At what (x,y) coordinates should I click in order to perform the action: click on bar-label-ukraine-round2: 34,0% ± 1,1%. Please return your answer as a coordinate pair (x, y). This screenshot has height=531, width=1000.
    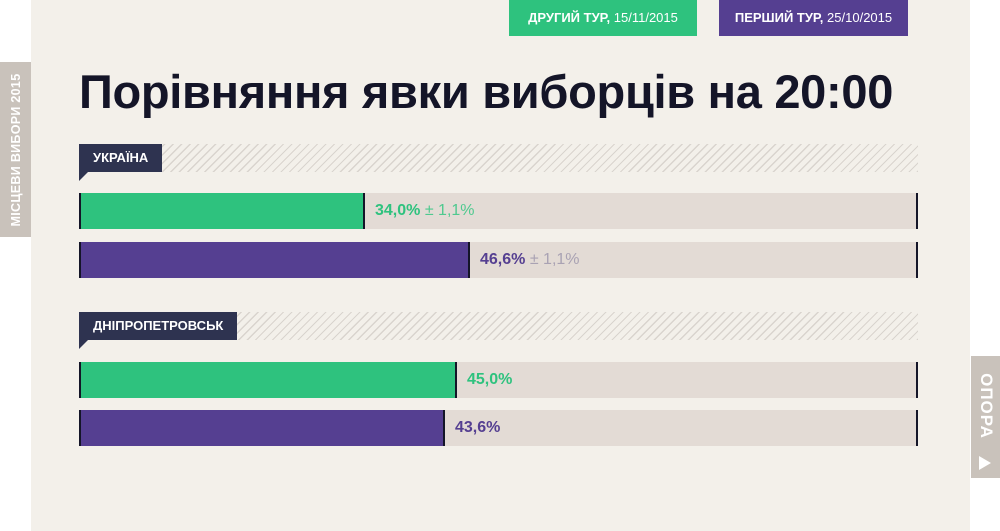
    Looking at the image, I should click on (425, 211).